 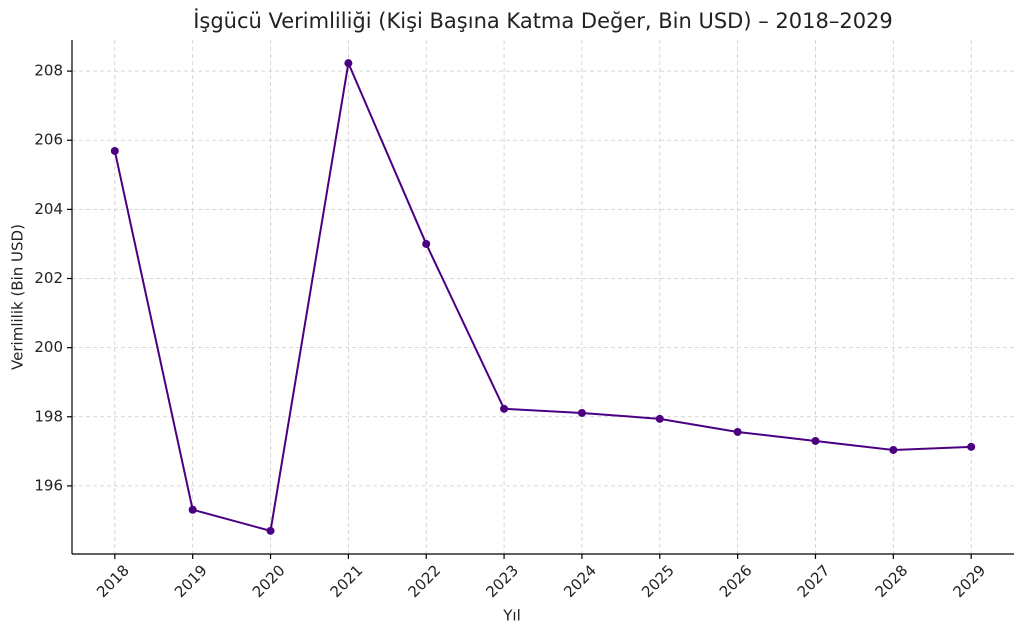 I want to click on x-tick-label: 2024, so click(x=580, y=581).